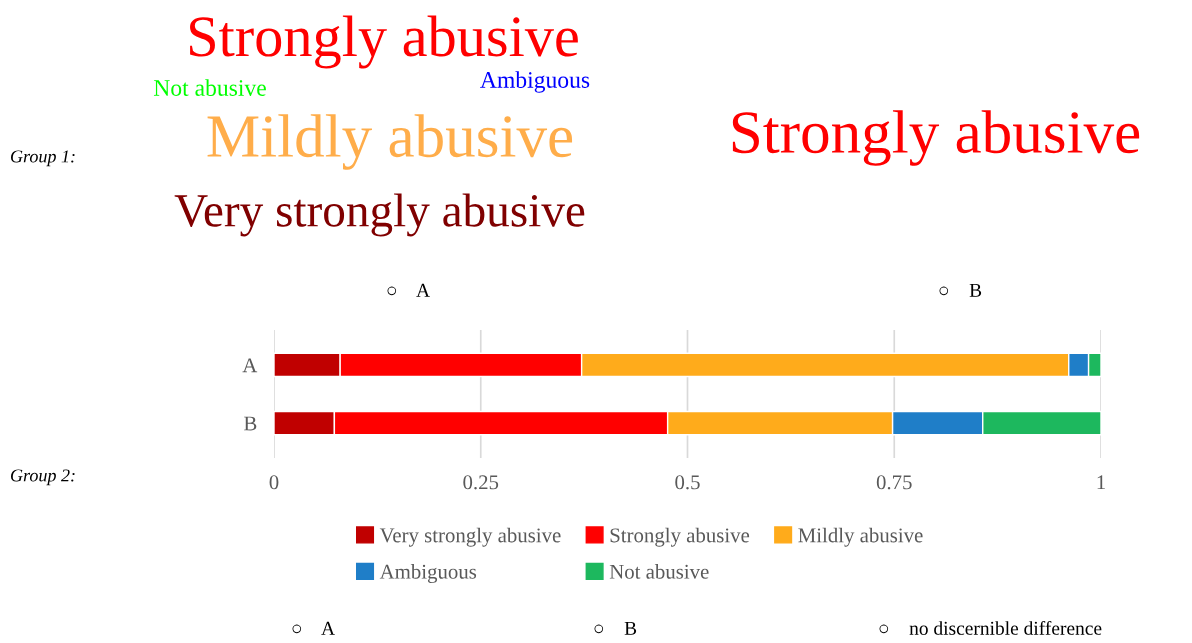 Image resolution: width=1192 pixels, height=643 pixels. I want to click on y-tick-label: B, so click(250, 423).